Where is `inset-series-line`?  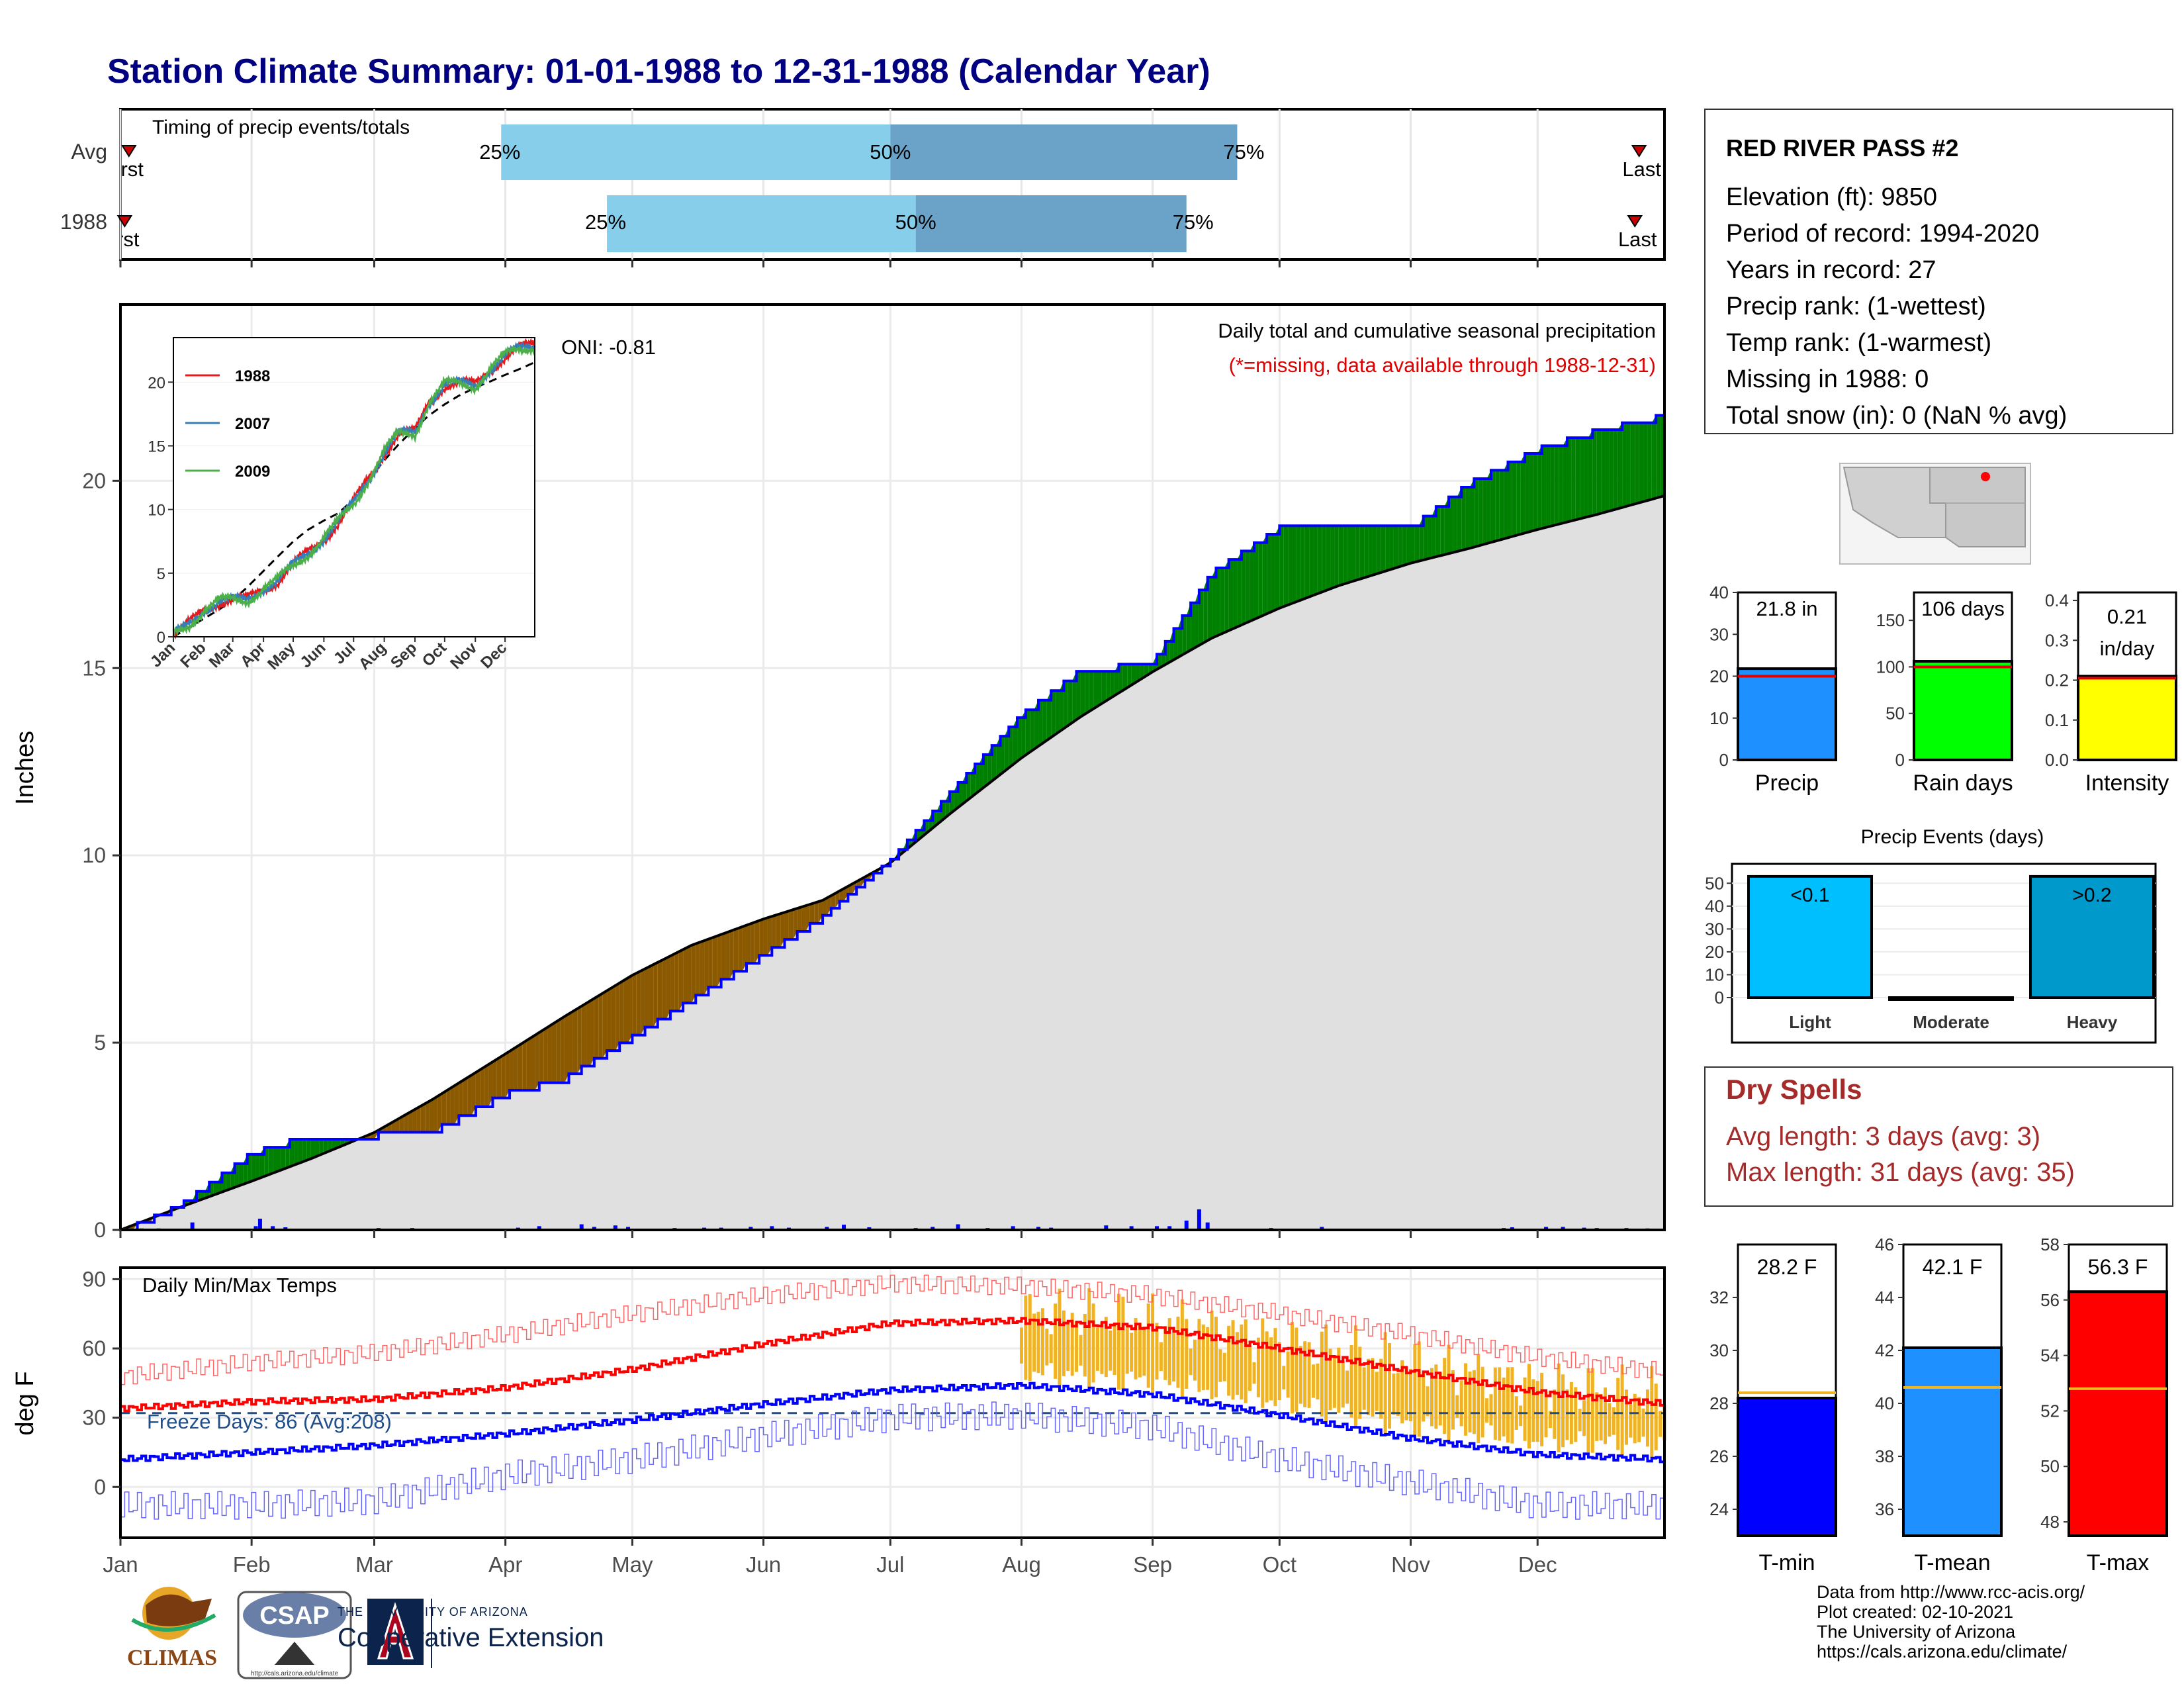
inset-series-line is located at coordinates (354, 490).